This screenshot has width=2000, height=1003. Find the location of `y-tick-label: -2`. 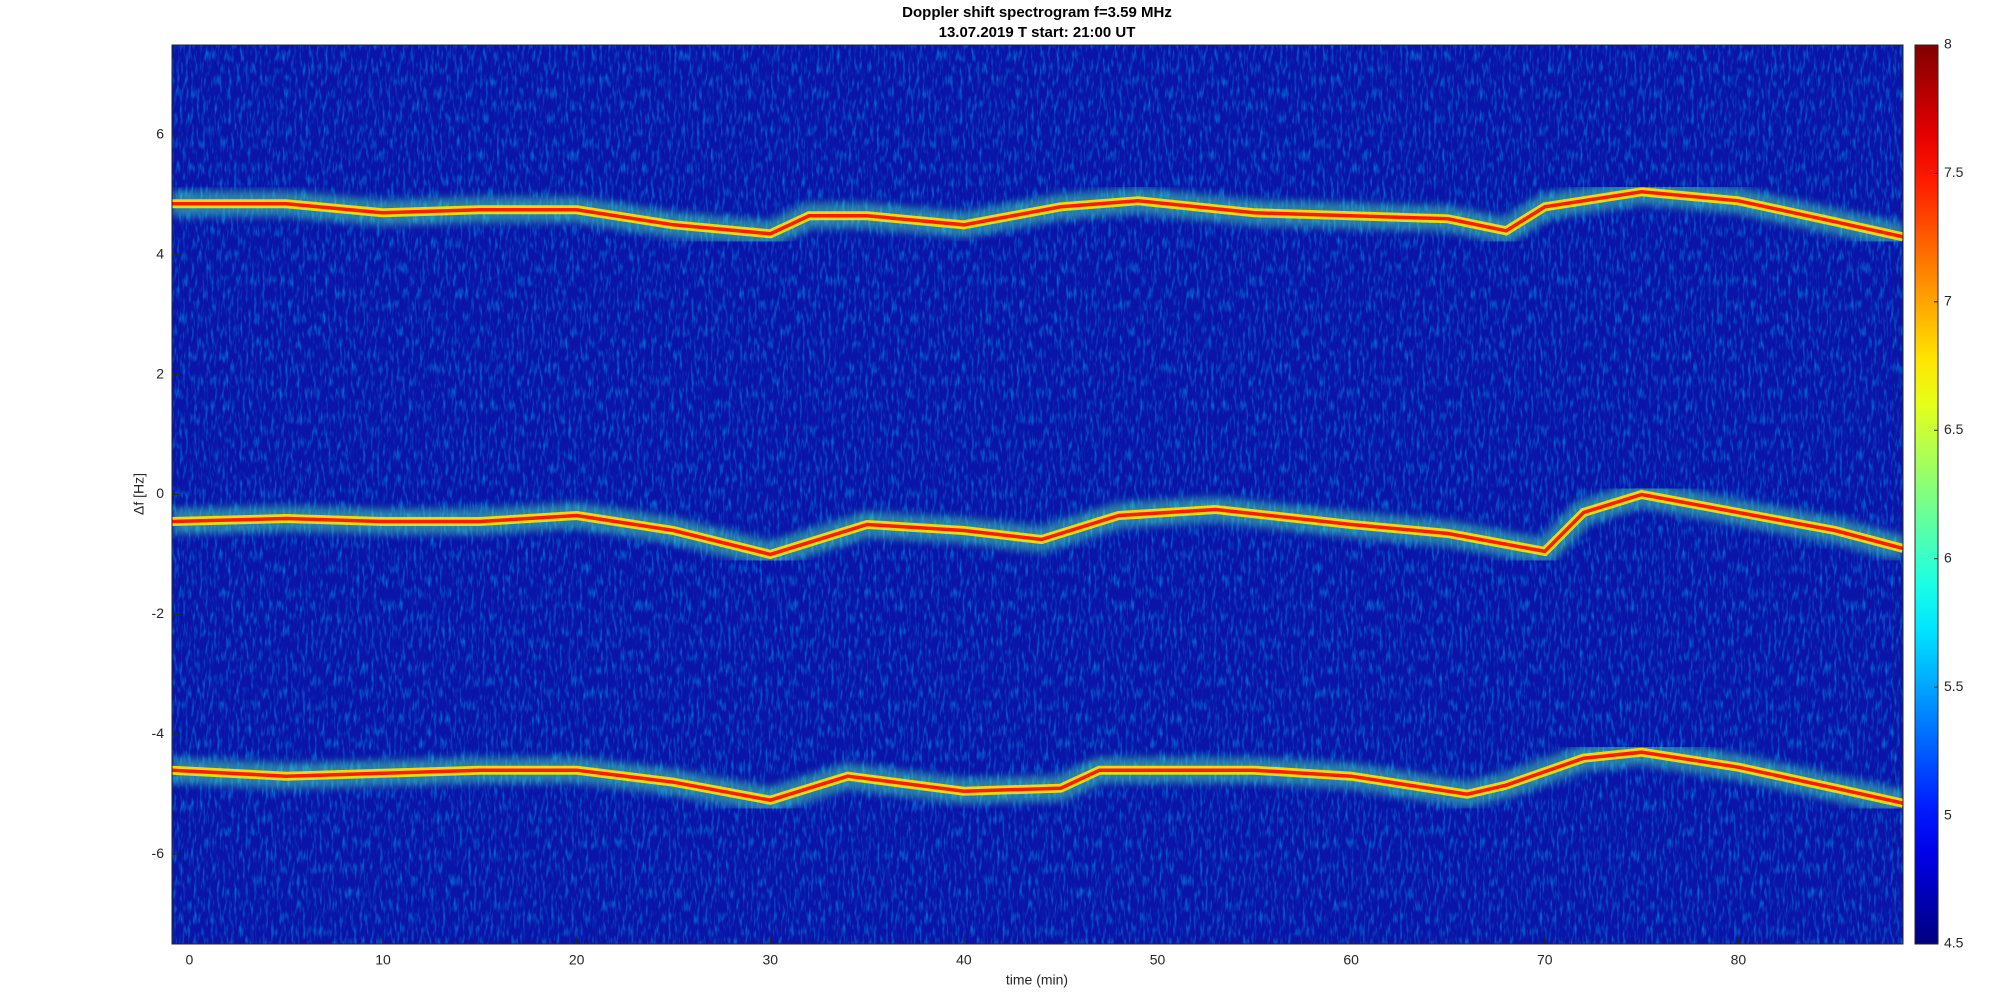

y-tick-label: -2 is located at coordinates (158, 613).